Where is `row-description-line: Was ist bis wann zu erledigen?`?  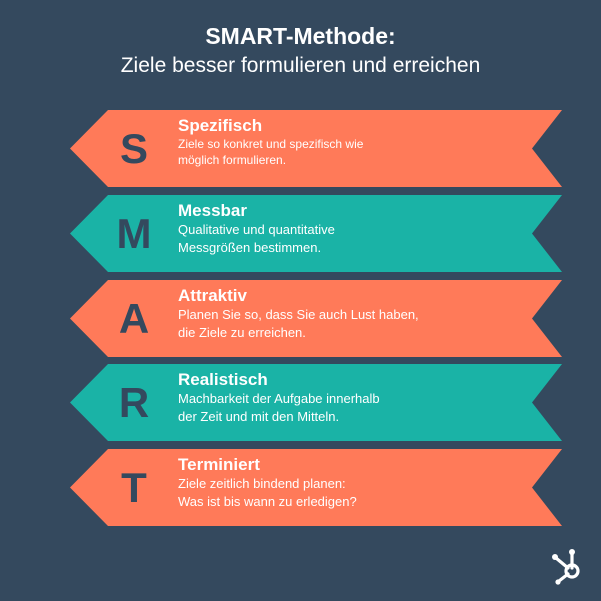
row-description-line: Was ist bis wann zu erledigen? is located at coordinates (267, 501).